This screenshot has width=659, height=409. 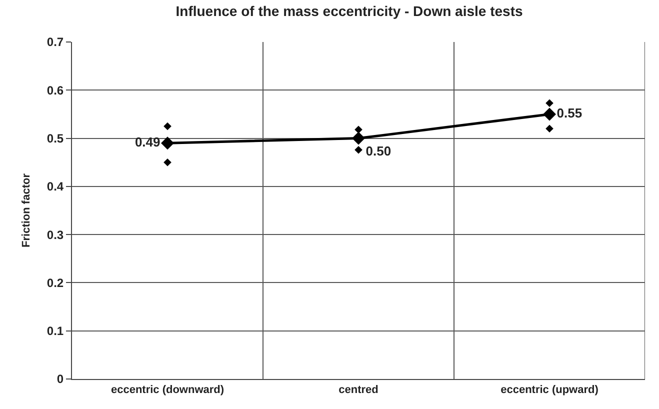 What do you see at coordinates (549, 390) in the screenshot?
I see `x-tick-label: eccentric (upward)` at bounding box center [549, 390].